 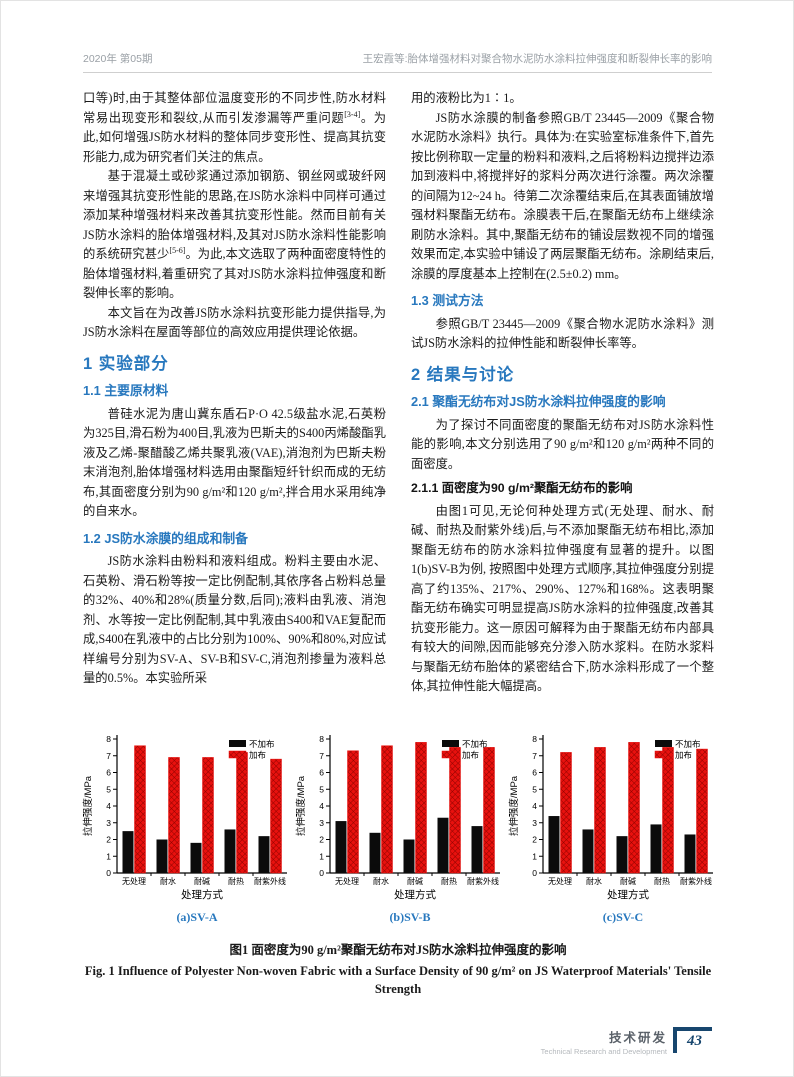 What do you see at coordinates (538, 401) in the screenshot?
I see `section-2-1-heading: 2.1 聚酯无纺布对JS防水涂料拉伸强度的影响` at bounding box center [538, 401].